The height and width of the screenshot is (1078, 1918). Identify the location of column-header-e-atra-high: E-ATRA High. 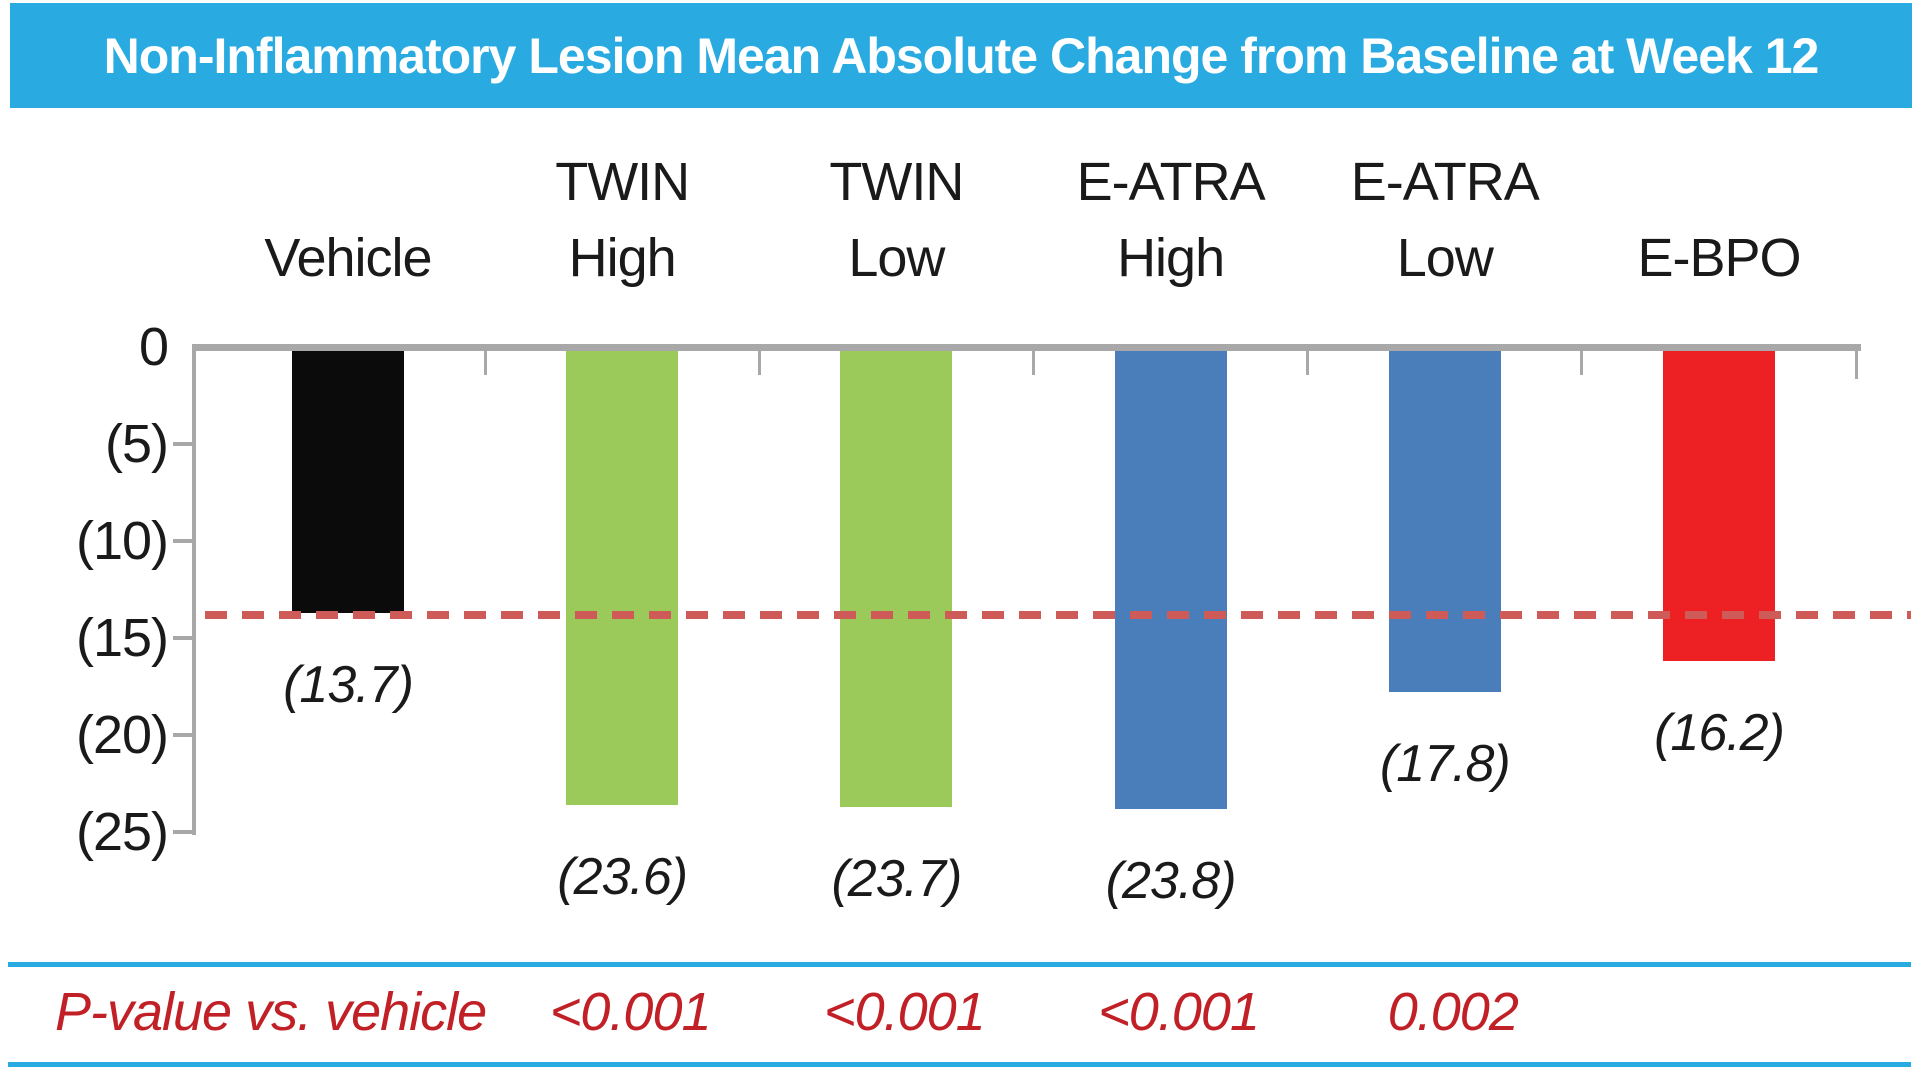
(1171, 211).